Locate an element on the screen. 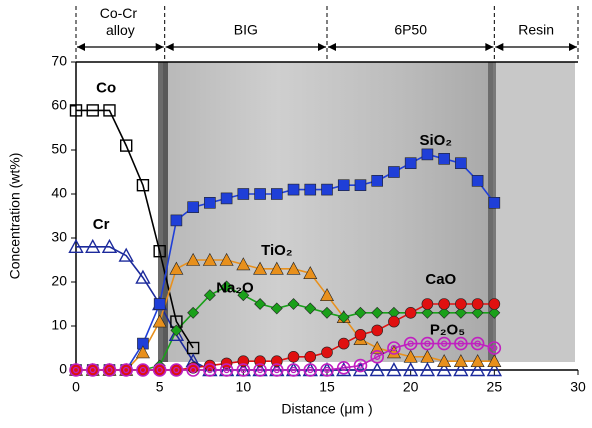 This screenshot has width=592, height=428. y-tick-label: 0 is located at coordinates (63, 369).